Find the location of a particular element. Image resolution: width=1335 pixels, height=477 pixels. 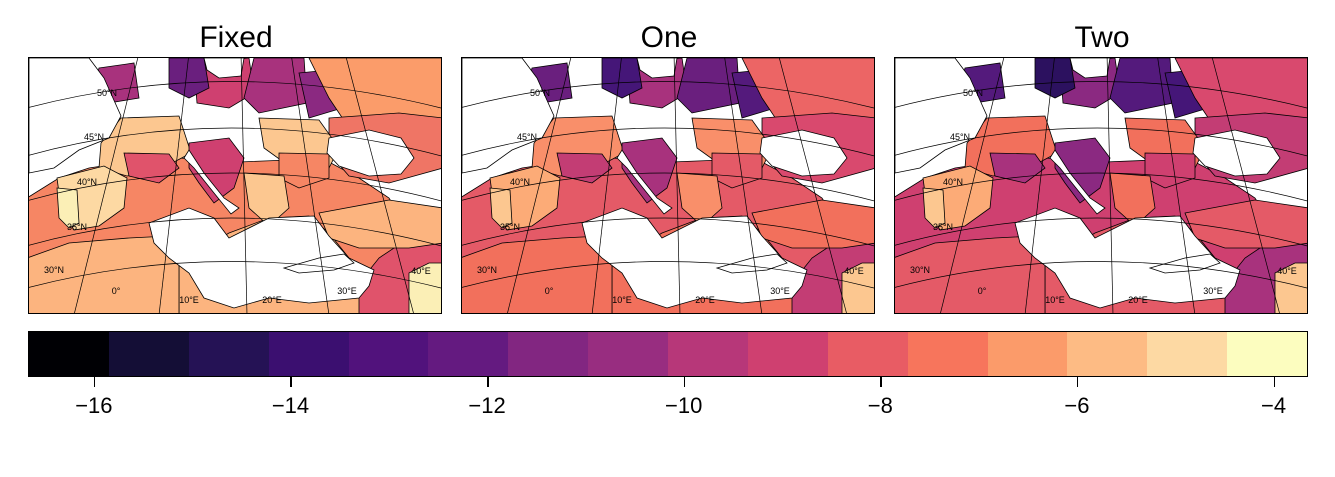

colorbar-tick-label: −16 is located at coordinates (94, 405).